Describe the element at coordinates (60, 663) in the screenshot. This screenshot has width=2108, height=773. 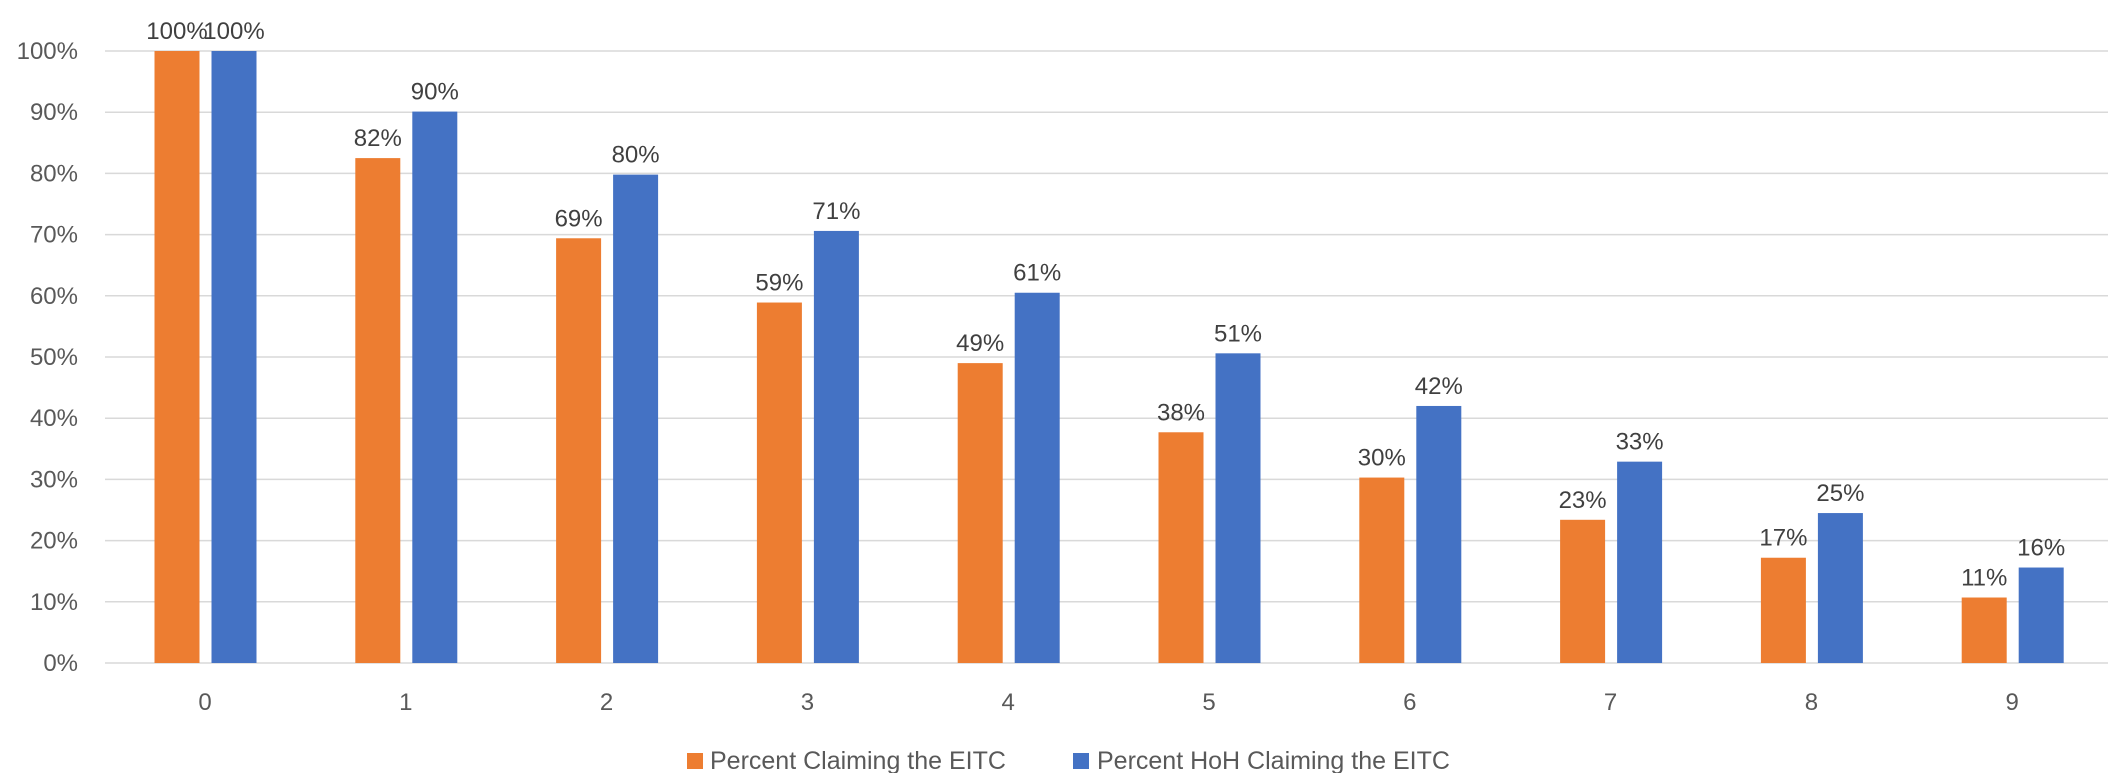
I see `y-tick-label: 0%` at that location.